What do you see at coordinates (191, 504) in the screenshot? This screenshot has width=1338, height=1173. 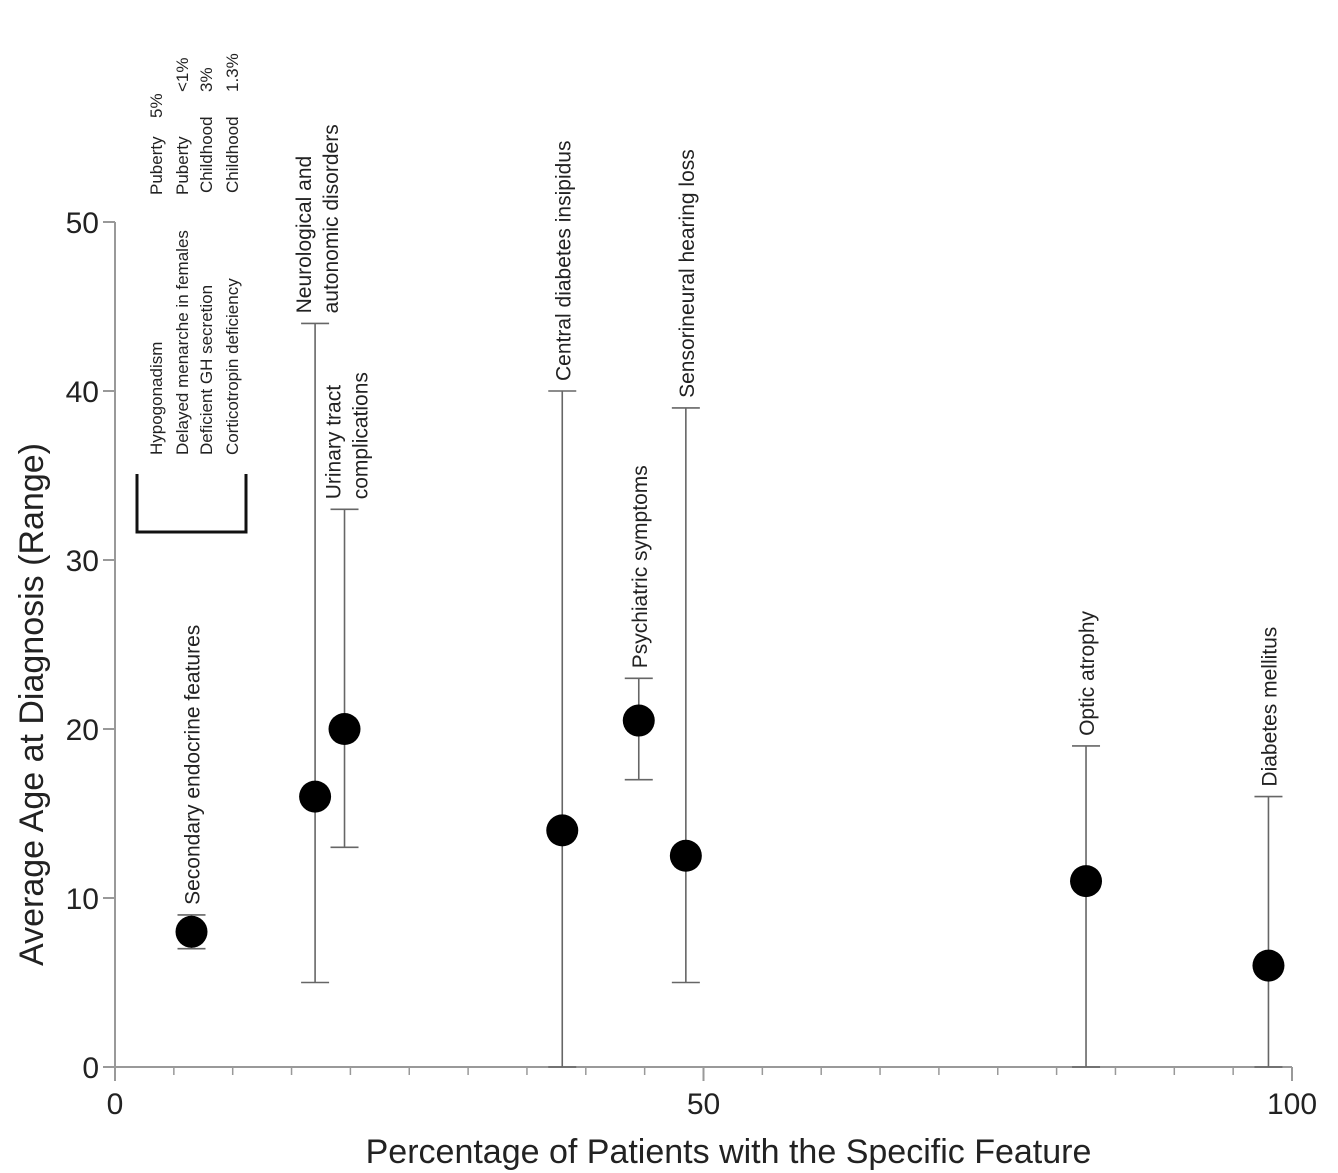 I see `endocrine-bracket` at bounding box center [191, 504].